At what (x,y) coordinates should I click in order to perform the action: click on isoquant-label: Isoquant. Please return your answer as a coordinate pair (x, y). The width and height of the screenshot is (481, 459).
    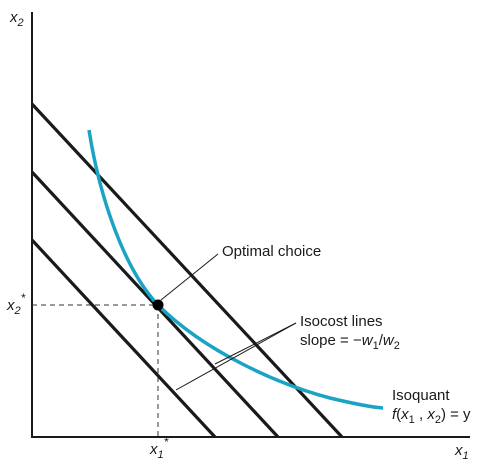
    Looking at the image, I should click on (421, 395).